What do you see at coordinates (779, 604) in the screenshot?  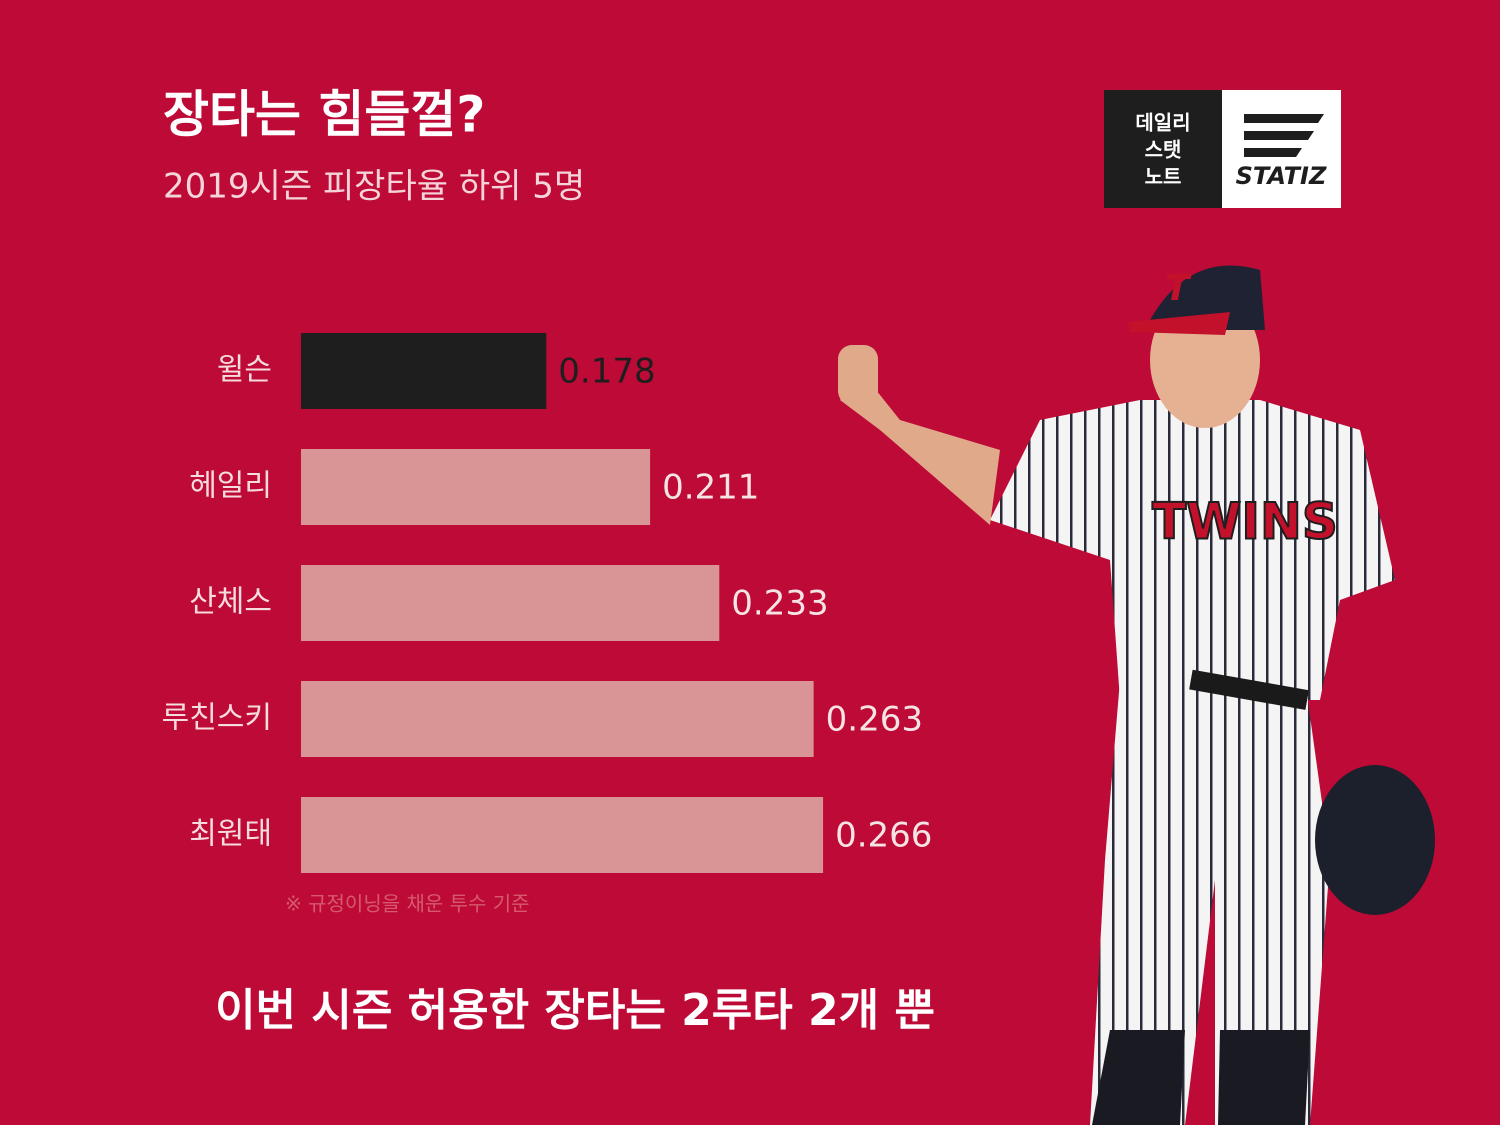 I see `value-label: 0.233` at bounding box center [779, 604].